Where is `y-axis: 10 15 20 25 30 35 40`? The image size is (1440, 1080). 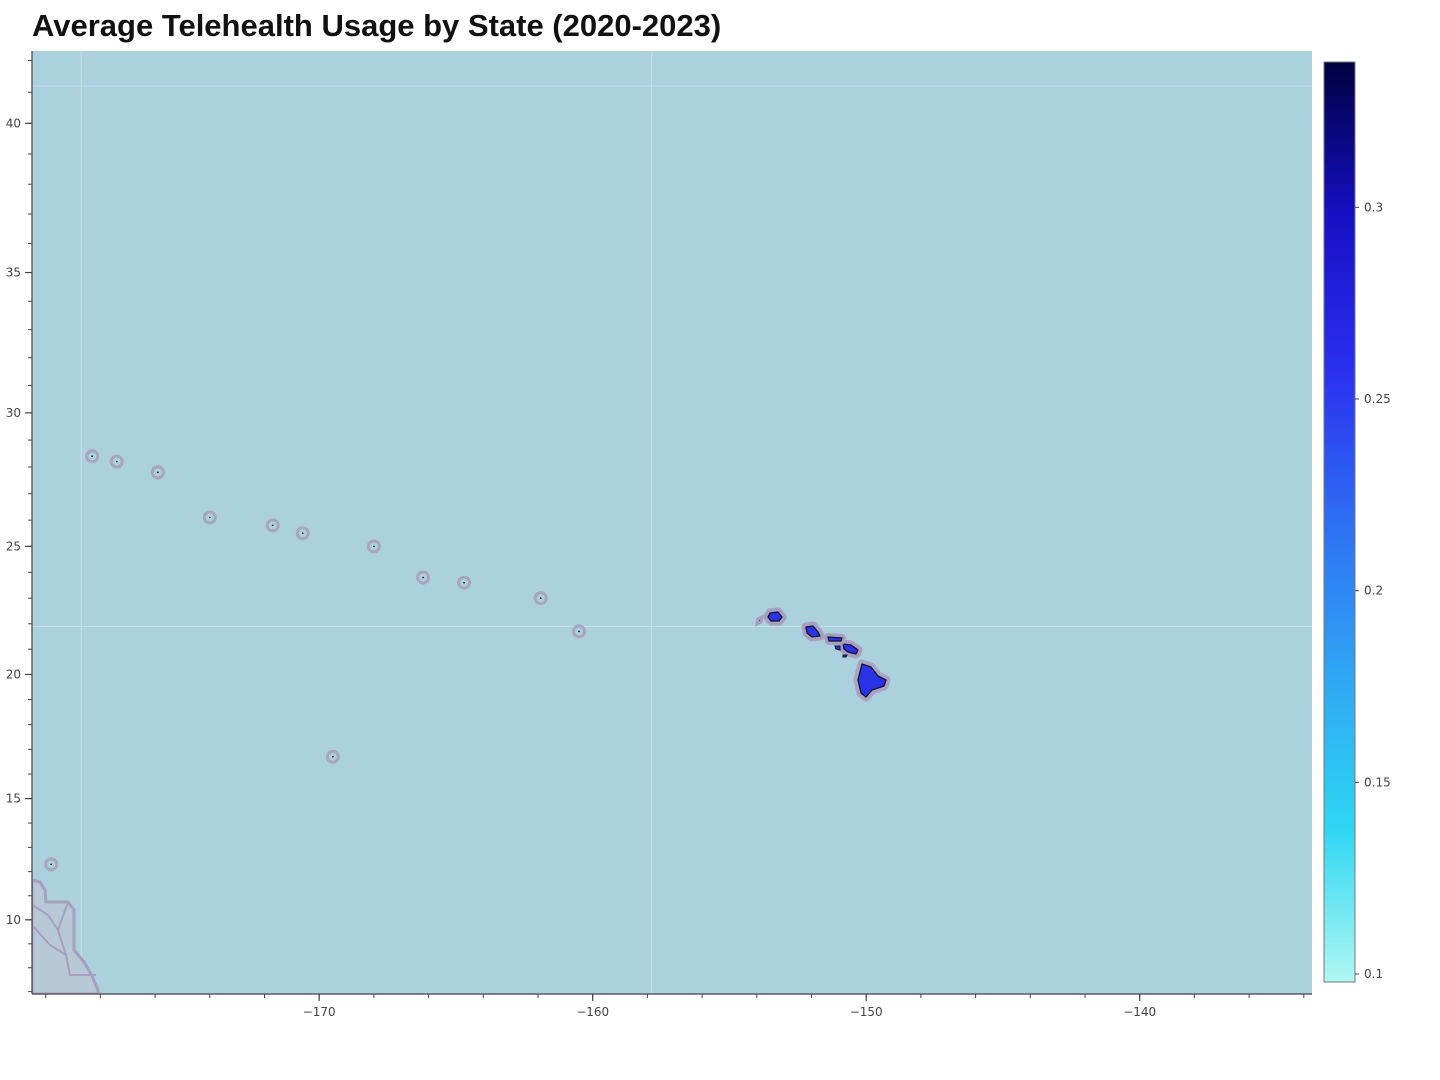
y-axis: 10 15 20 25 30 35 40 is located at coordinates (19, 526).